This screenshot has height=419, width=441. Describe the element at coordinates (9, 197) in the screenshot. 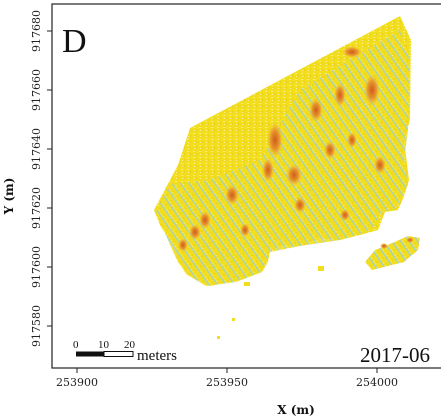

I see `y-axis-title: Y (m)` at that location.